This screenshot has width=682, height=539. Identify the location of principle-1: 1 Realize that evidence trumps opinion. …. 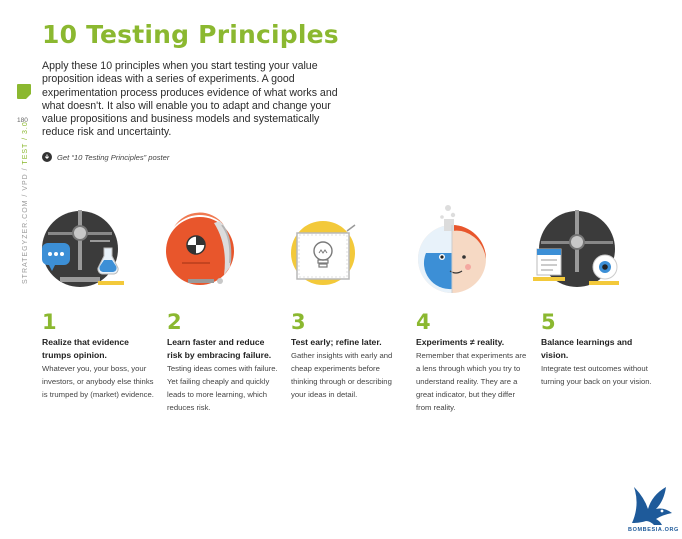
(99, 356).